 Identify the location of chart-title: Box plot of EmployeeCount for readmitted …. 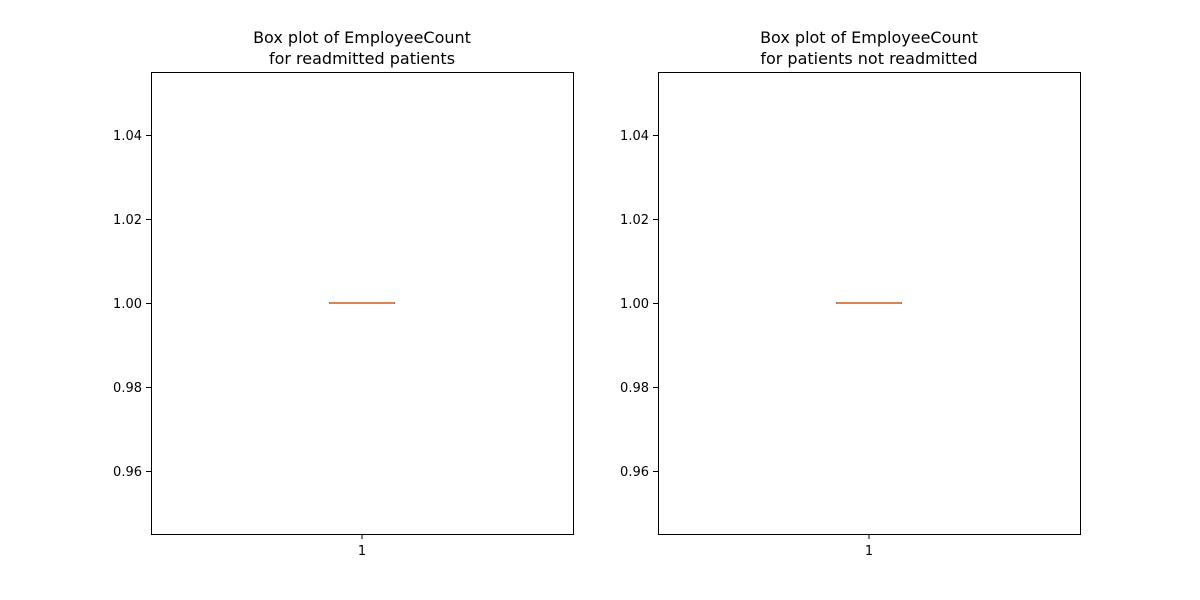
(362, 48).